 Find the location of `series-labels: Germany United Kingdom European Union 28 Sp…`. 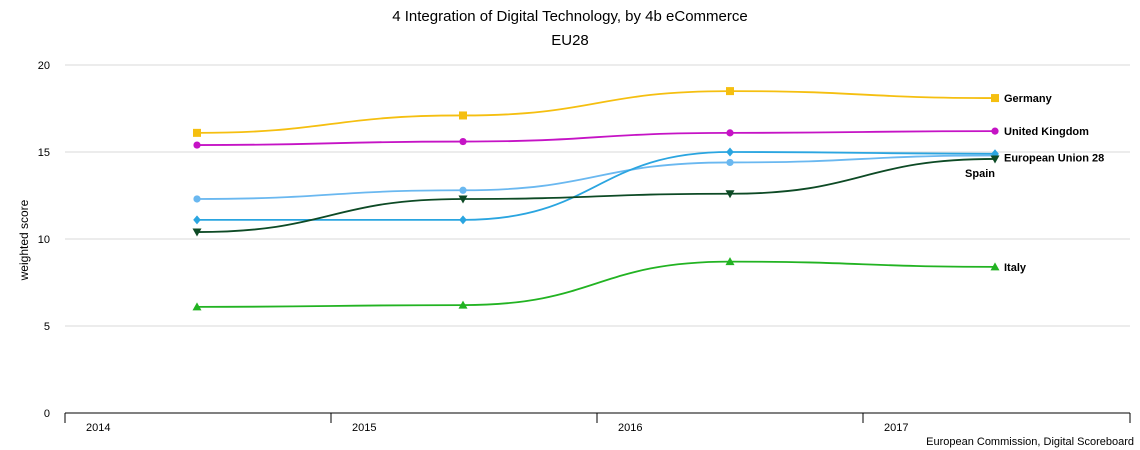

series-labels: Germany United Kingdom European Union 28 Sp… is located at coordinates (1034, 183).